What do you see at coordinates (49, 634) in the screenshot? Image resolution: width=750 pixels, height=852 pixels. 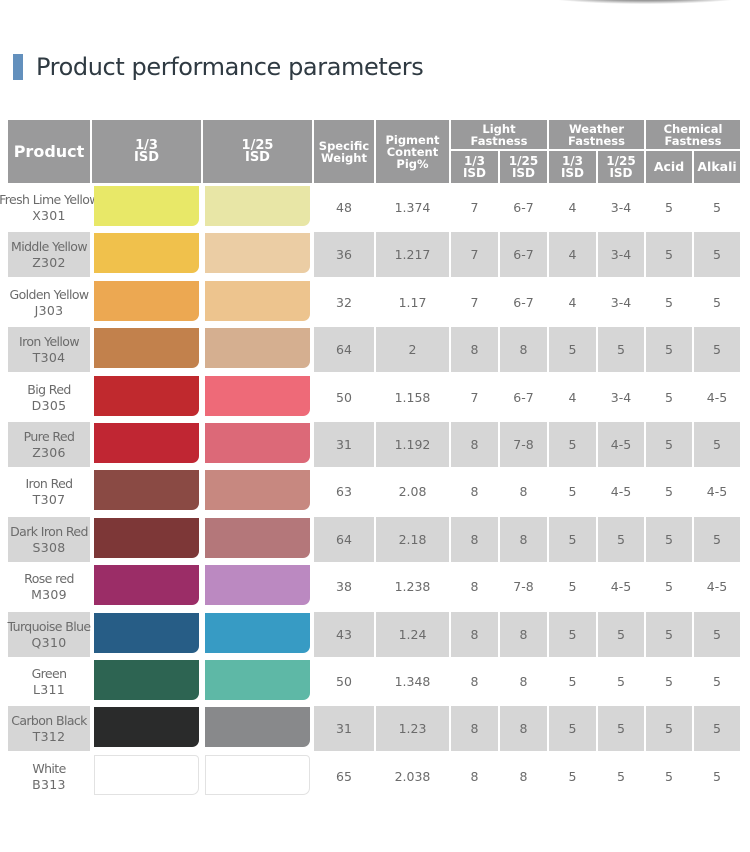 I see `product-name: Turquoise Blue Q310` at bounding box center [49, 634].